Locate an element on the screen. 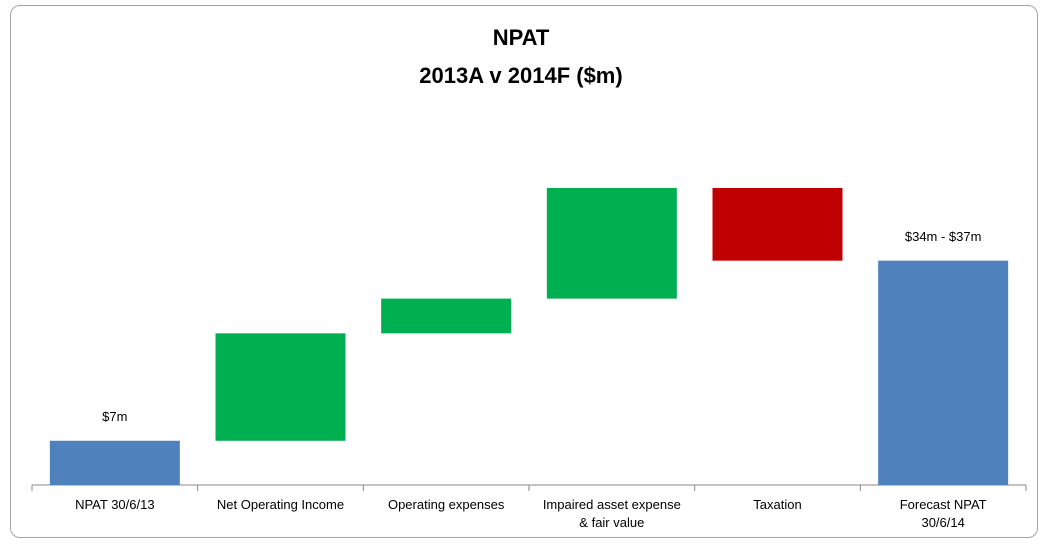 This screenshot has height=544, width=1042. x-tick-label: Forecast NPAT 30/6/14 is located at coordinates (943, 513).